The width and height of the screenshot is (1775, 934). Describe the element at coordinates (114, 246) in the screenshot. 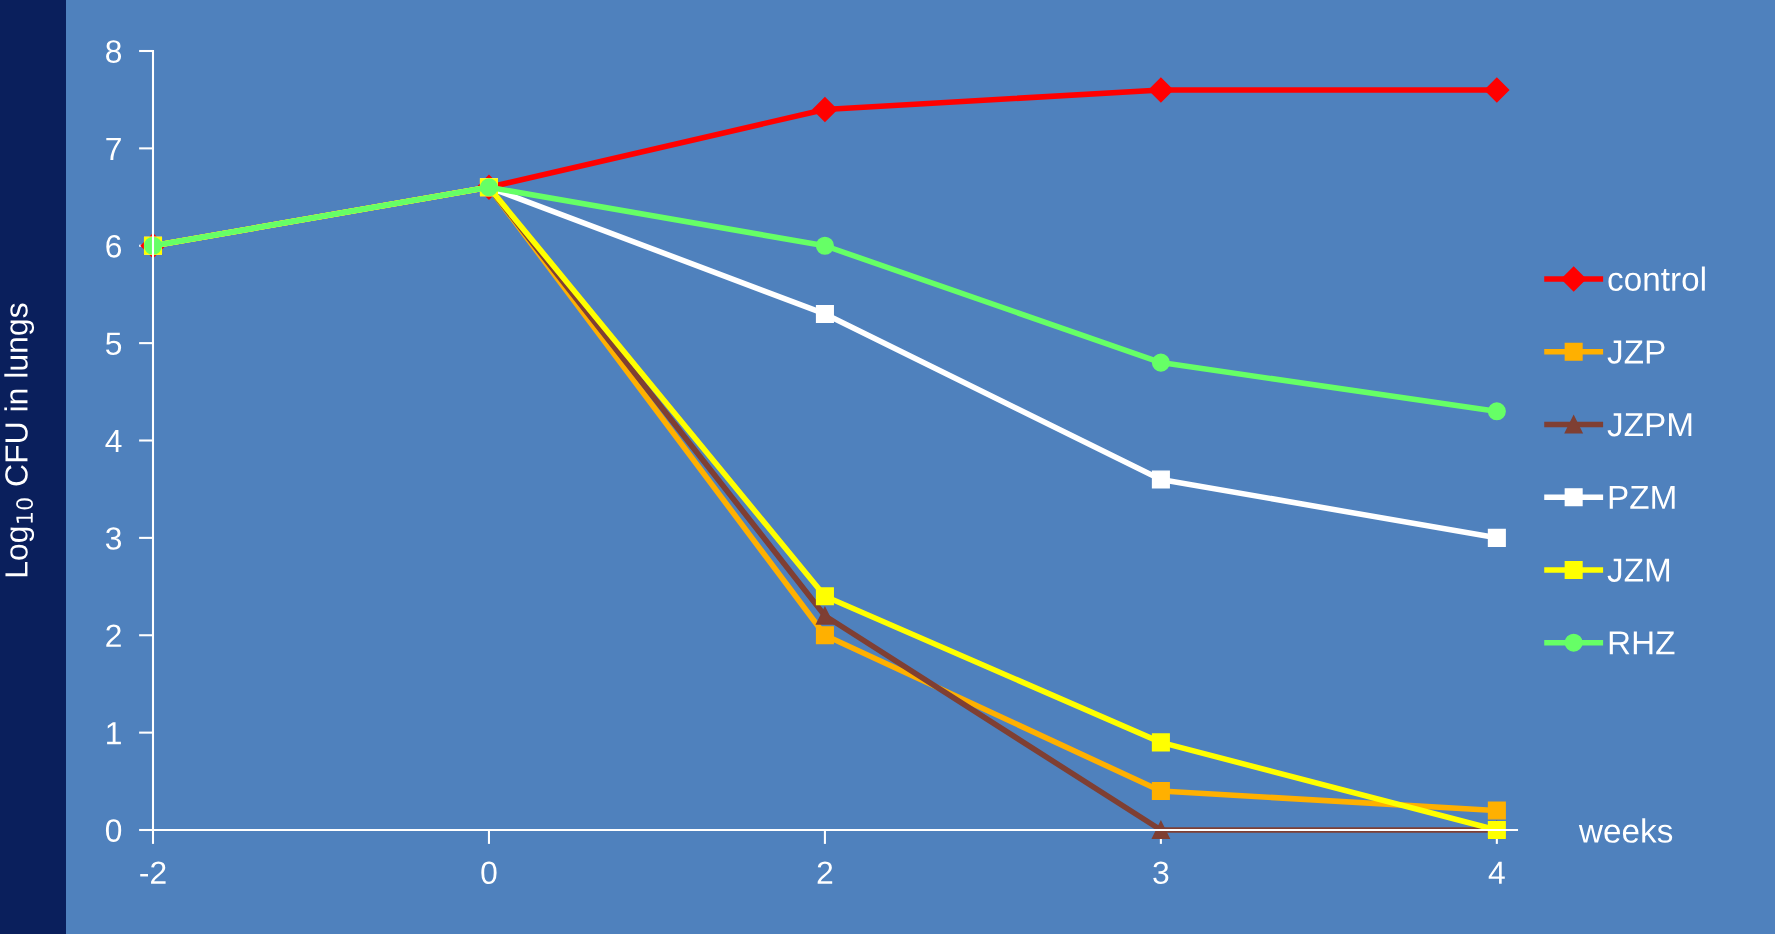

I see `y-tick-label: 6` at that location.